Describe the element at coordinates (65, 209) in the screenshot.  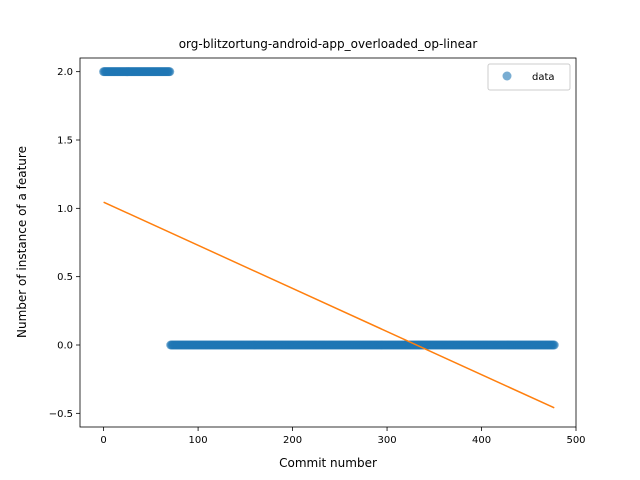
I see `y-tick-label: 1.0` at that location.